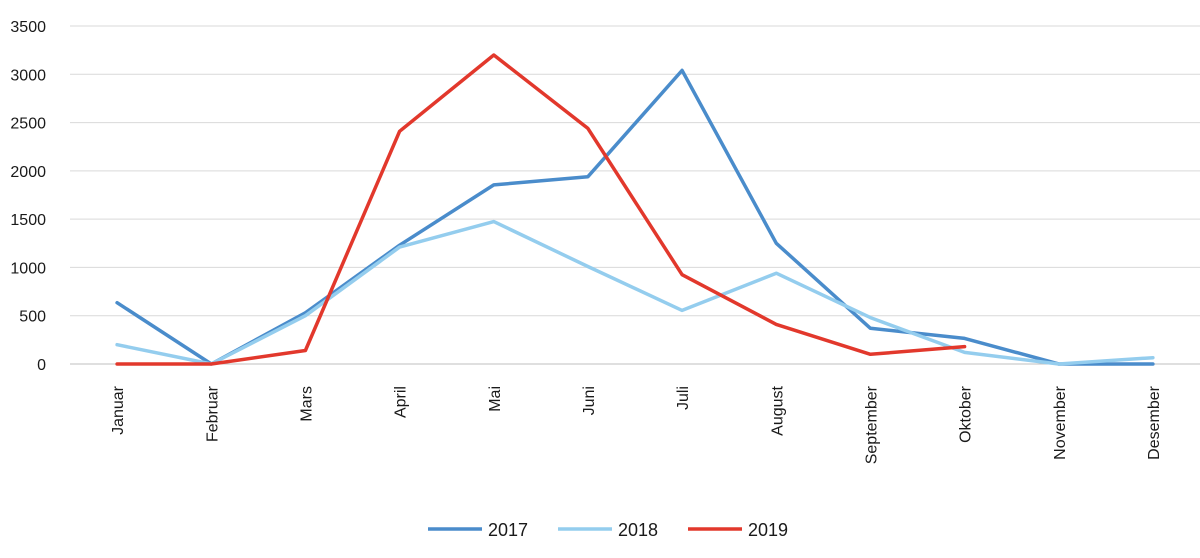  Describe the element at coordinates (966, 414) in the screenshot. I see `x-tick-label: Oktober` at that location.